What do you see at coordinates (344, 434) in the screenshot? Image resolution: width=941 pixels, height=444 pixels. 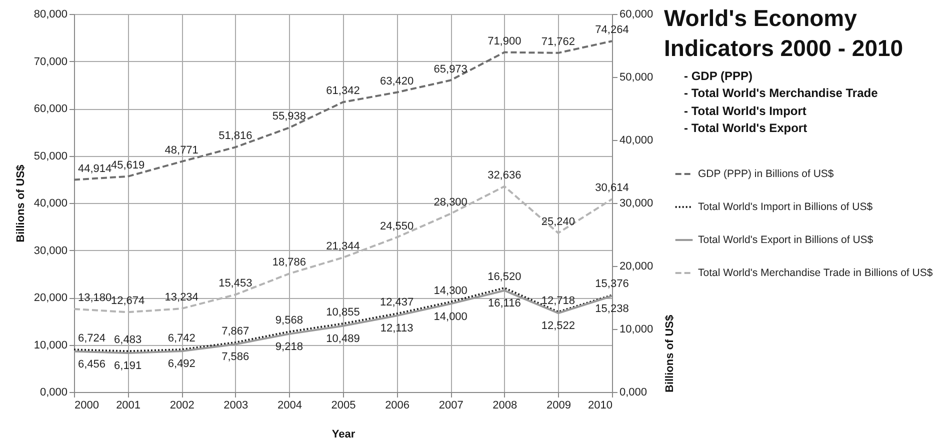 I see `x-axis-title: Year` at bounding box center [344, 434].